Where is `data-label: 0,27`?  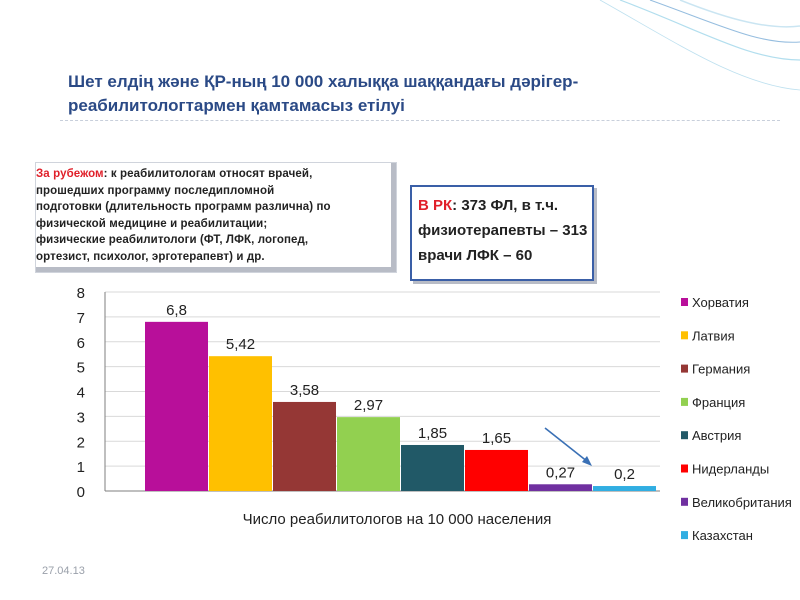 data-label: 0,27 is located at coordinates (560, 472).